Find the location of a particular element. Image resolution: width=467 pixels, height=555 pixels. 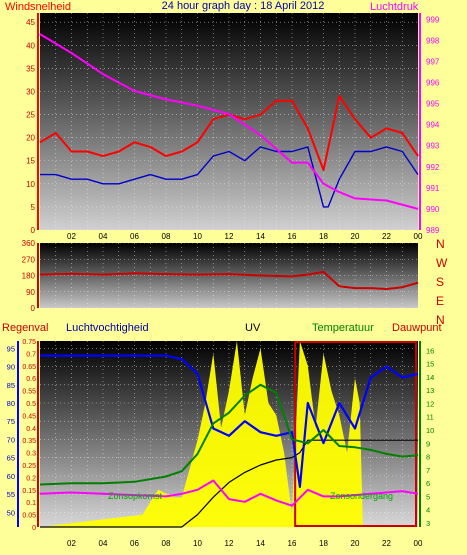

wind-tick-label: 10 is located at coordinates (30, 184).